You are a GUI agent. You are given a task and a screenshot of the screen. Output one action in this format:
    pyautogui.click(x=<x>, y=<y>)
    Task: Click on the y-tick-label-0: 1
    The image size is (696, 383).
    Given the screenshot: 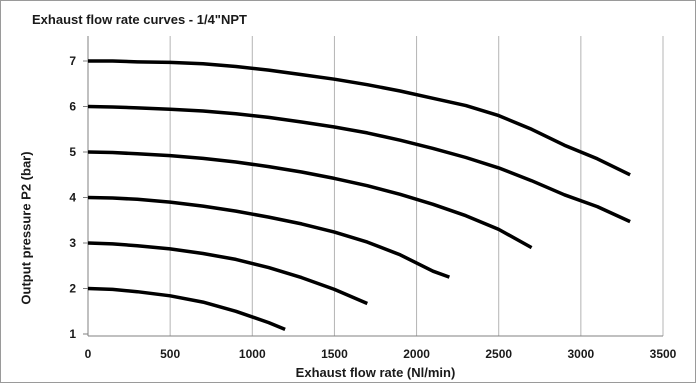 What is the action you would take?
    pyautogui.click(x=72, y=334)
    